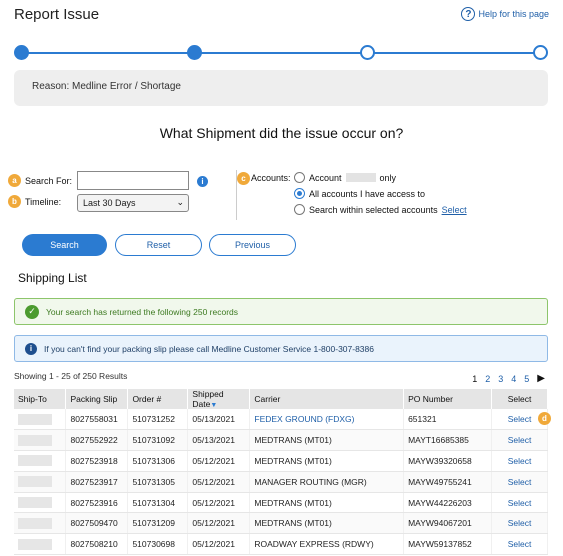 Image resolution: width=563 pixels, height=556 pixels. What do you see at coordinates (252, 245) in the screenshot?
I see `previous-button: Previous` at bounding box center [252, 245].